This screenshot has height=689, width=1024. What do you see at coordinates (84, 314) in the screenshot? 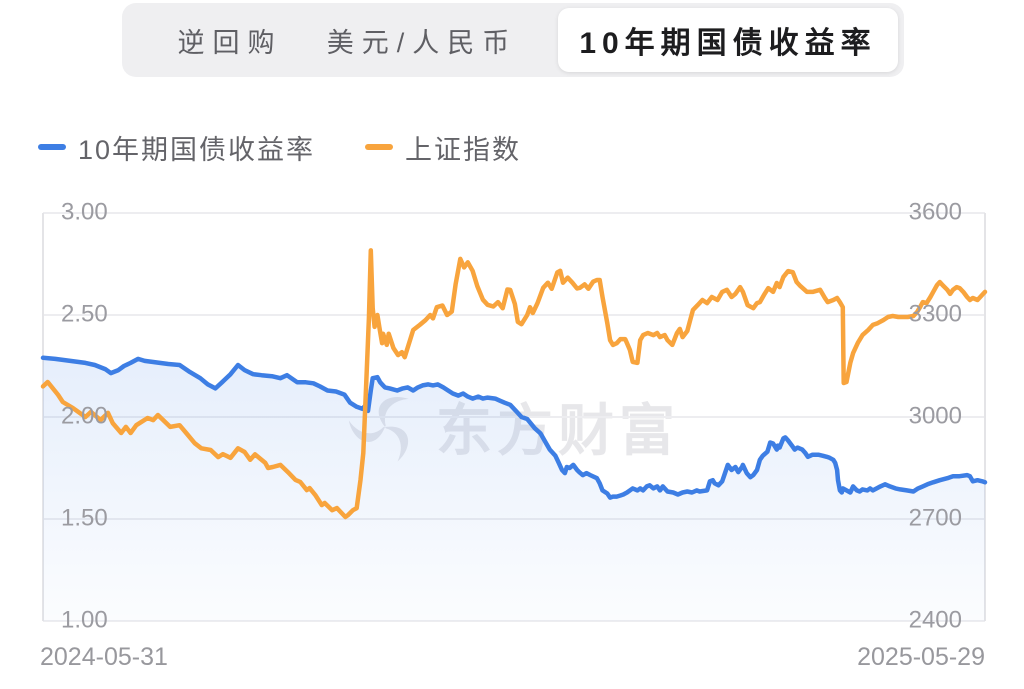
I see `y-axis-label-left: 2.50` at bounding box center [84, 314].